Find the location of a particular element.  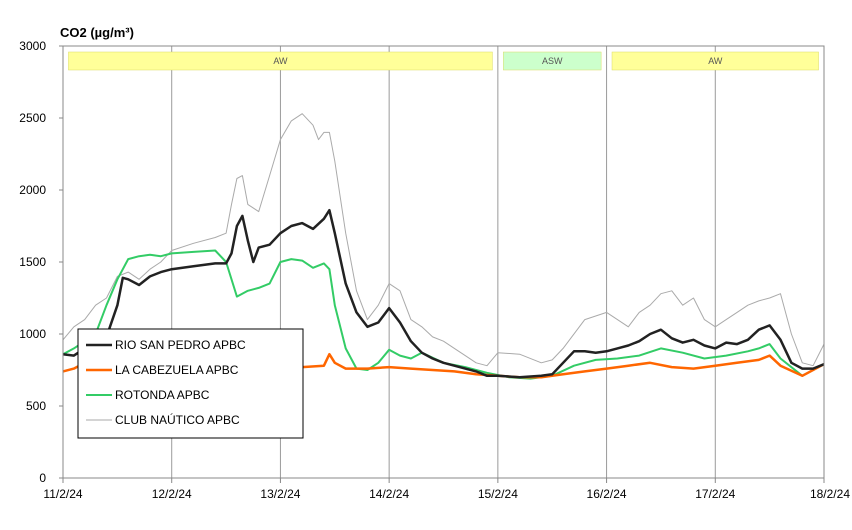

x-tick-label: 14/2/24 is located at coordinates (389, 494).